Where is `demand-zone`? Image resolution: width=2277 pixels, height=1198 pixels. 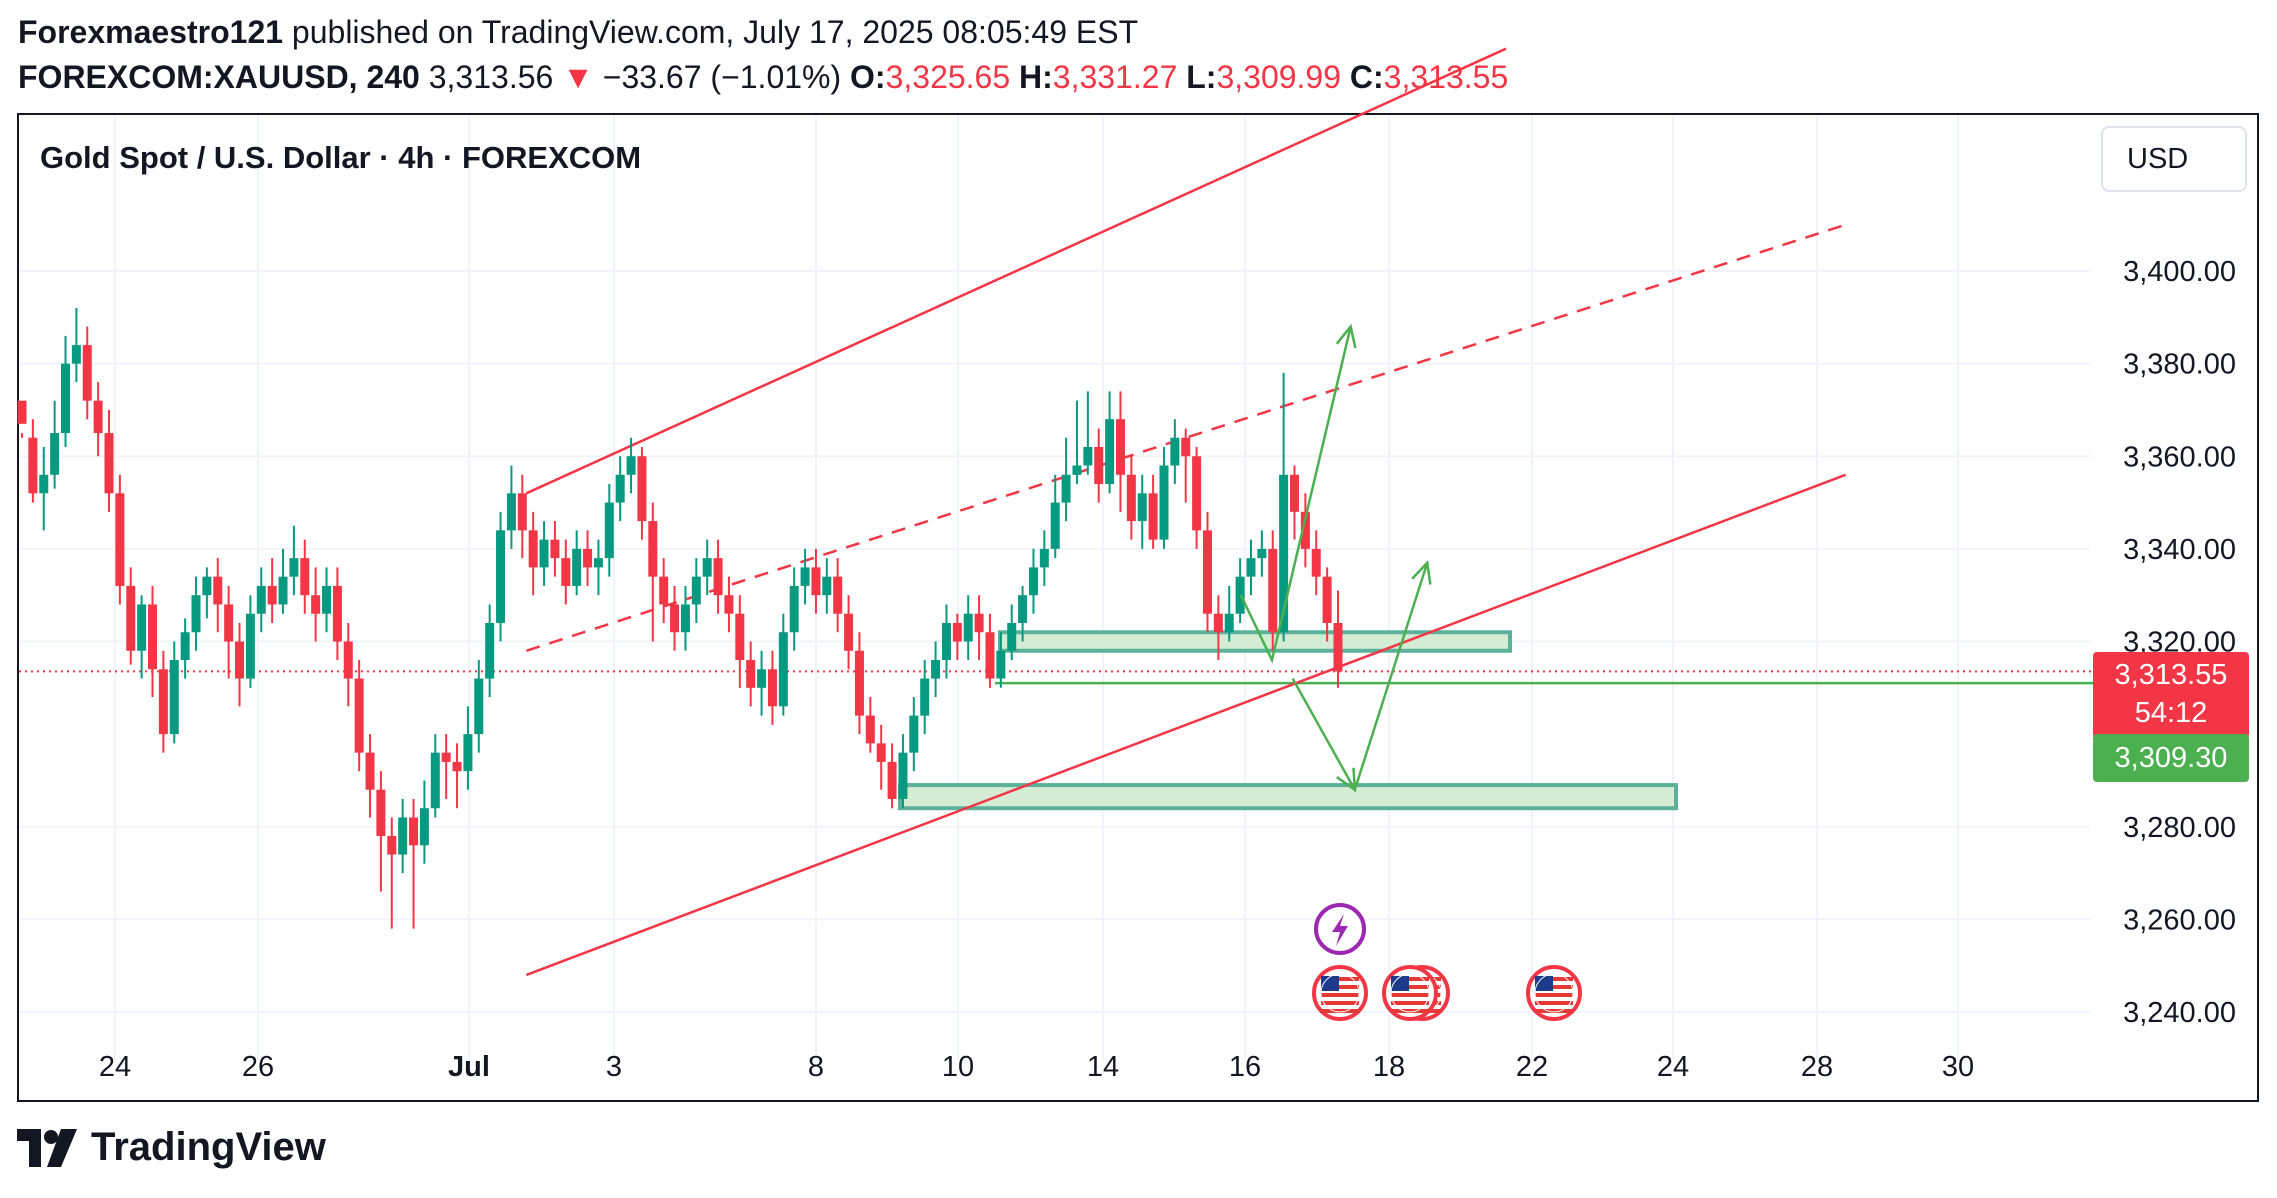 demand-zone is located at coordinates (1255, 641).